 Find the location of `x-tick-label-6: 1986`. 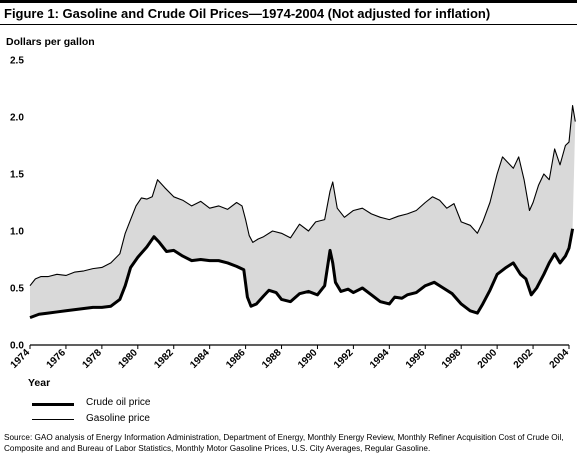

x-tick-label-6: 1986 is located at coordinates (236, 359).